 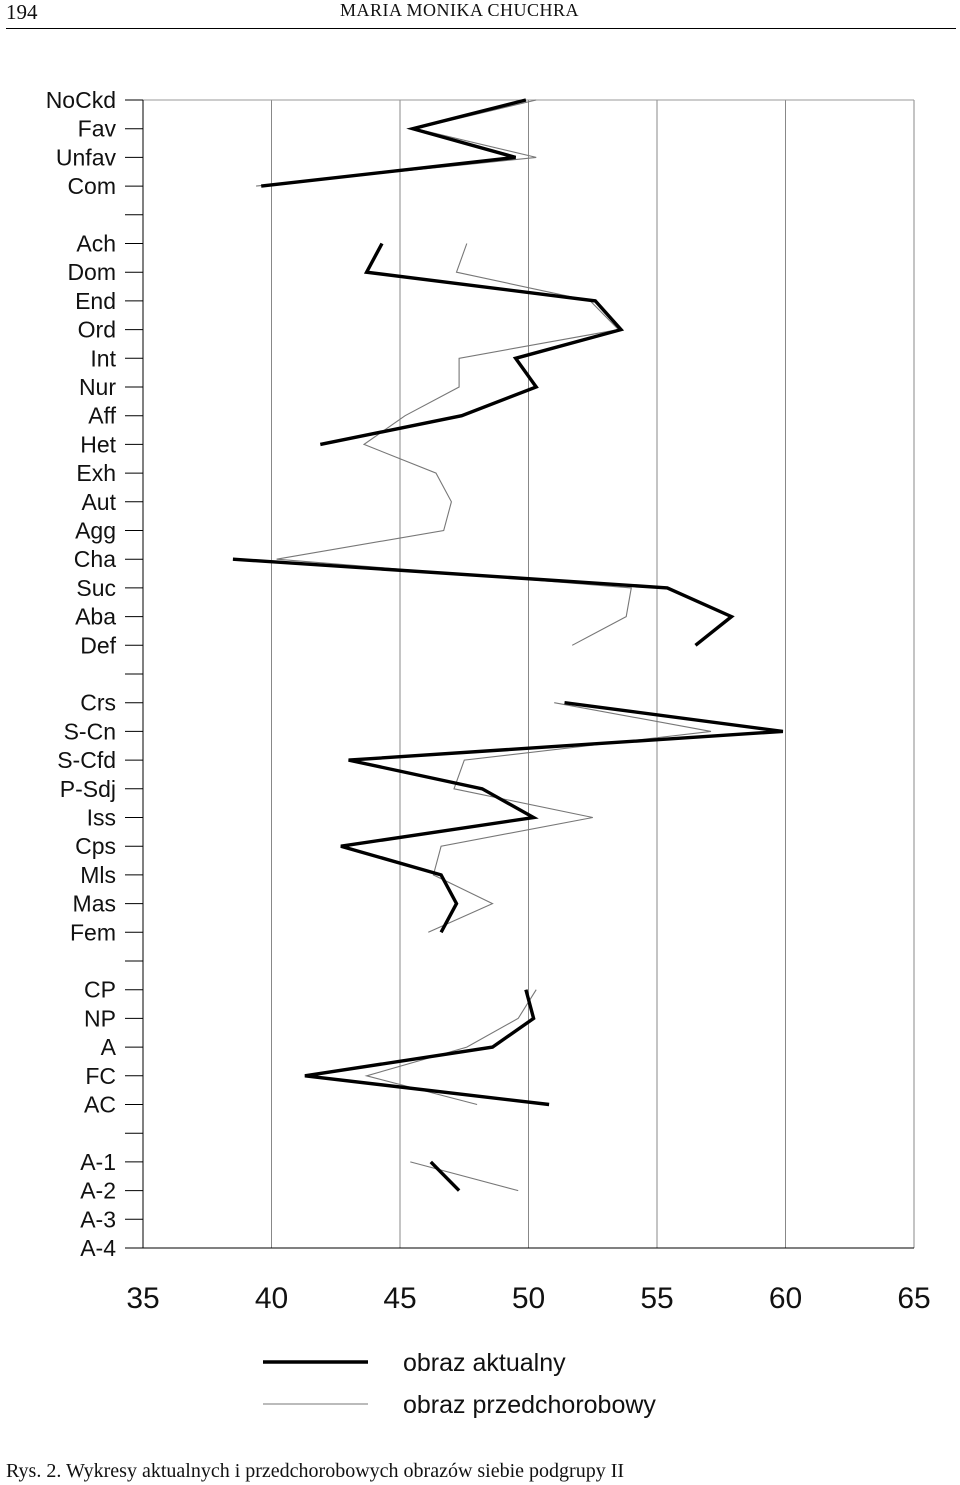 I want to click on y-tick-label: Suc, so click(x=96, y=588).